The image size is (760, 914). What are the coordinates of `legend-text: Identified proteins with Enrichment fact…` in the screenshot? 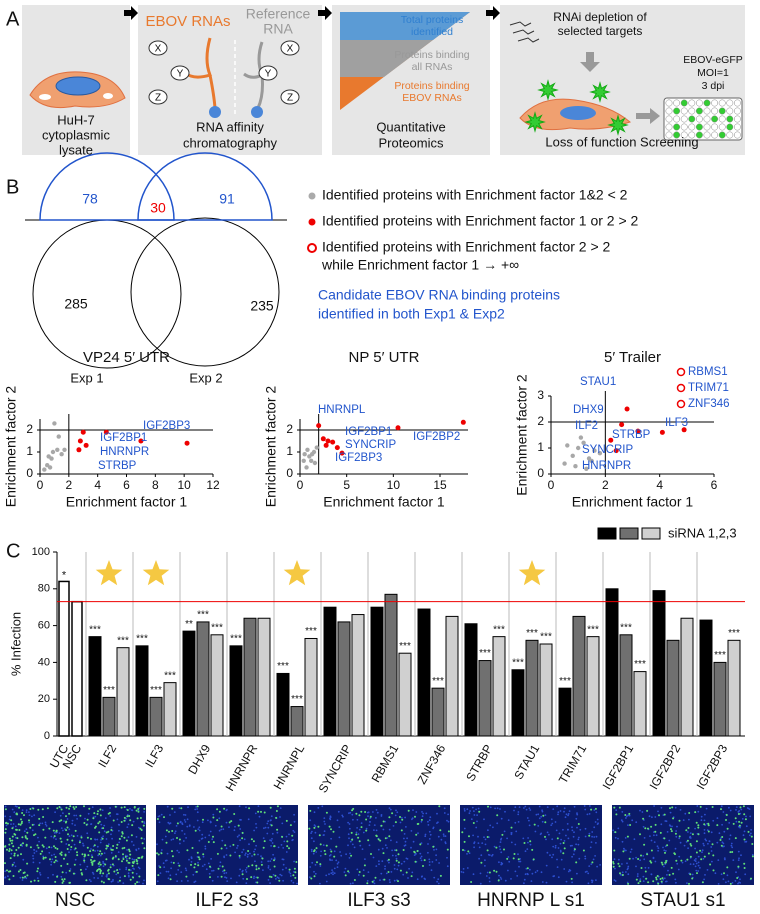 It's located at (466, 247).